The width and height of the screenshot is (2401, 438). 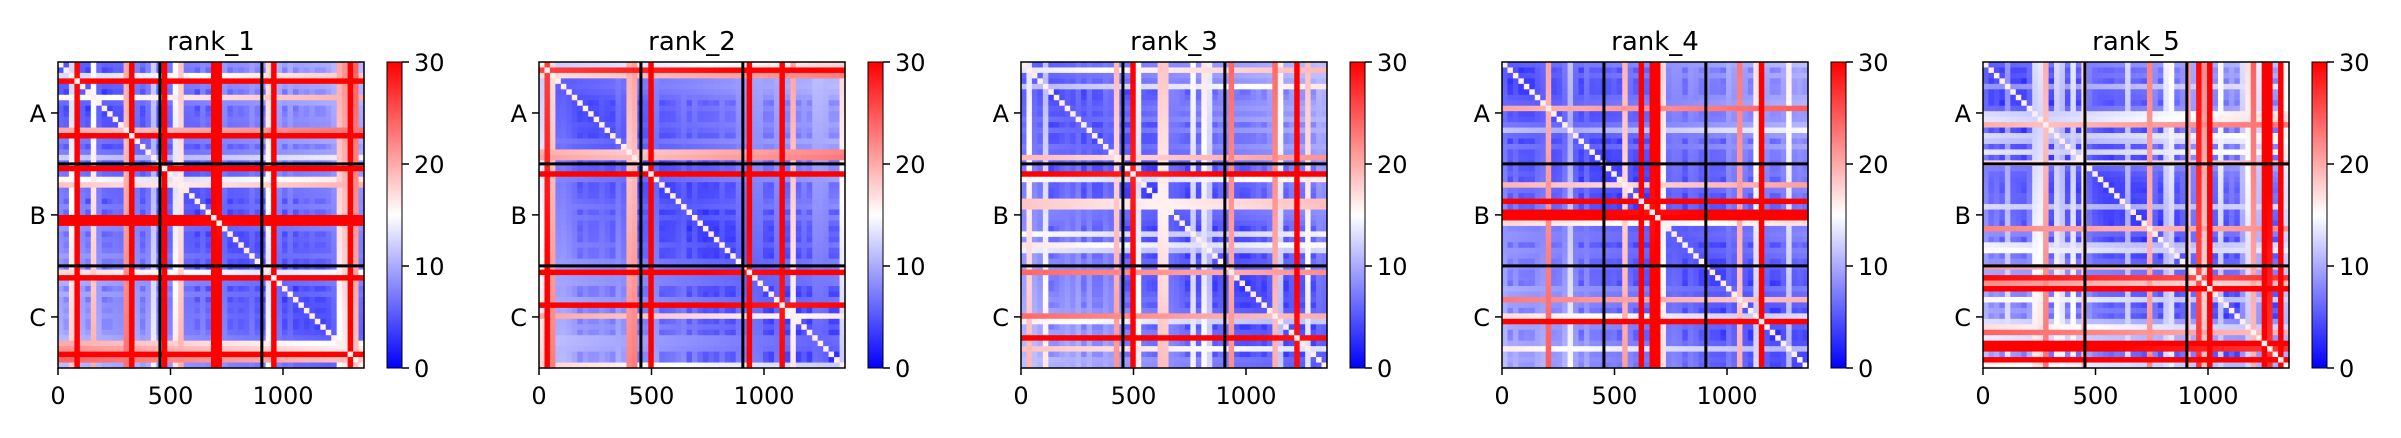 I want to click on y-tick-label: C, so click(x=37, y=318).